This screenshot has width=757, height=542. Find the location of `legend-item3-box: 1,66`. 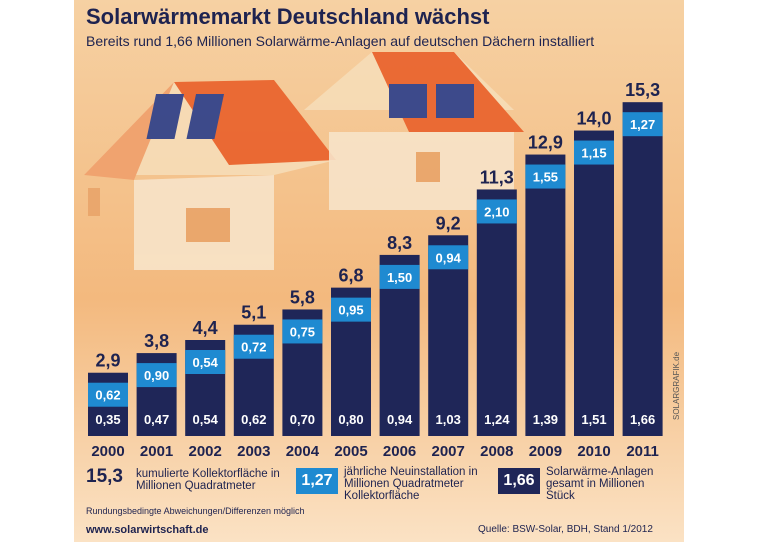

legend-item3-box: 1,66 is located at coordinates (519, 481).